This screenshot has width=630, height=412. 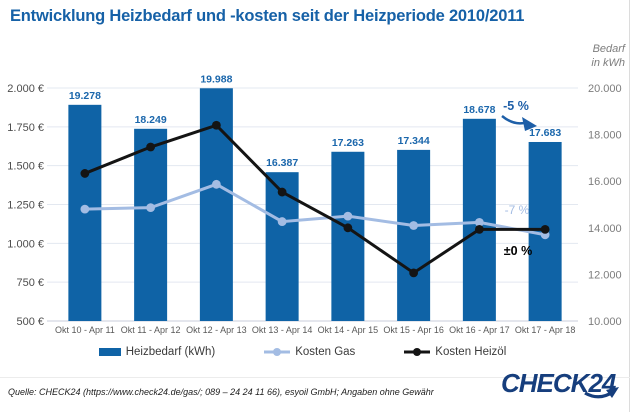 What do you see at coordinates (605, 229) in the screenshot?
I see `right-axis-tick-label: 14.000` at bounding box center [605, 229].